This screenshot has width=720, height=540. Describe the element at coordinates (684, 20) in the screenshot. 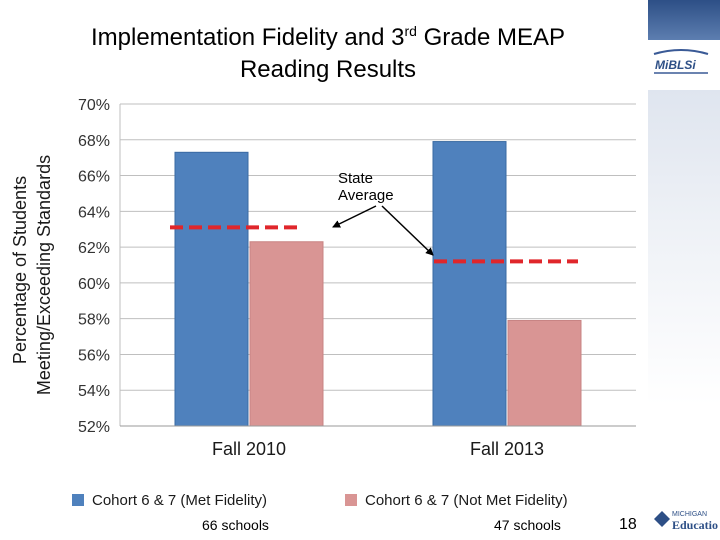

I see `band-top-blue` at that location.